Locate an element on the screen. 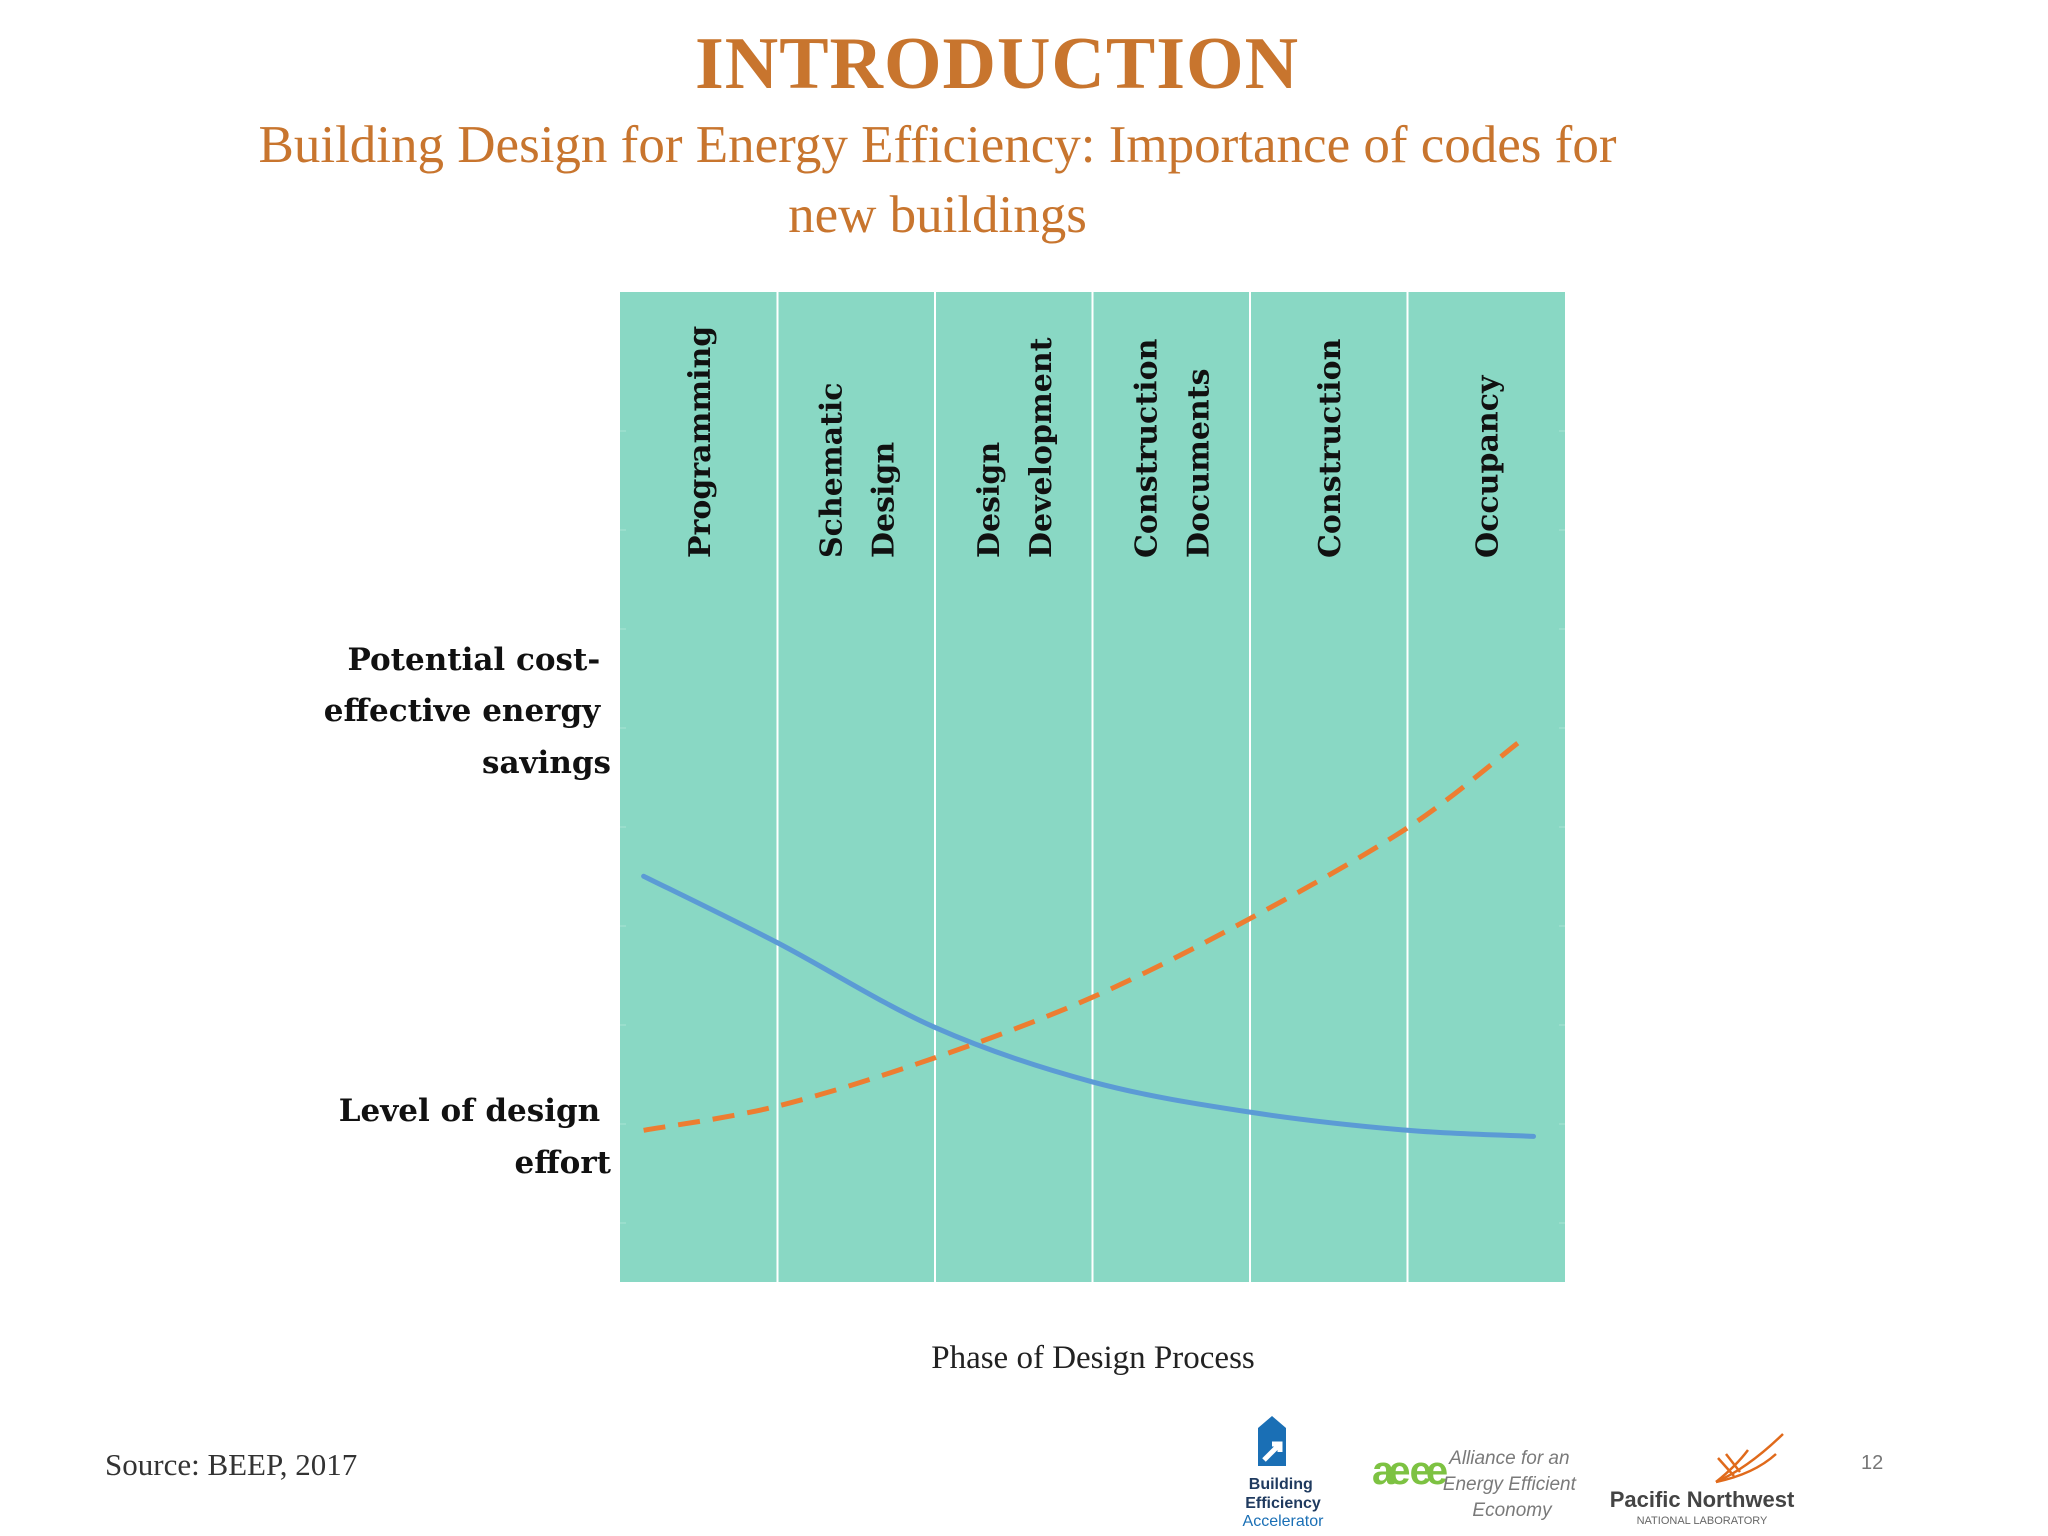  phase-label-construction: Construction is located at coordinates (1330, 448).